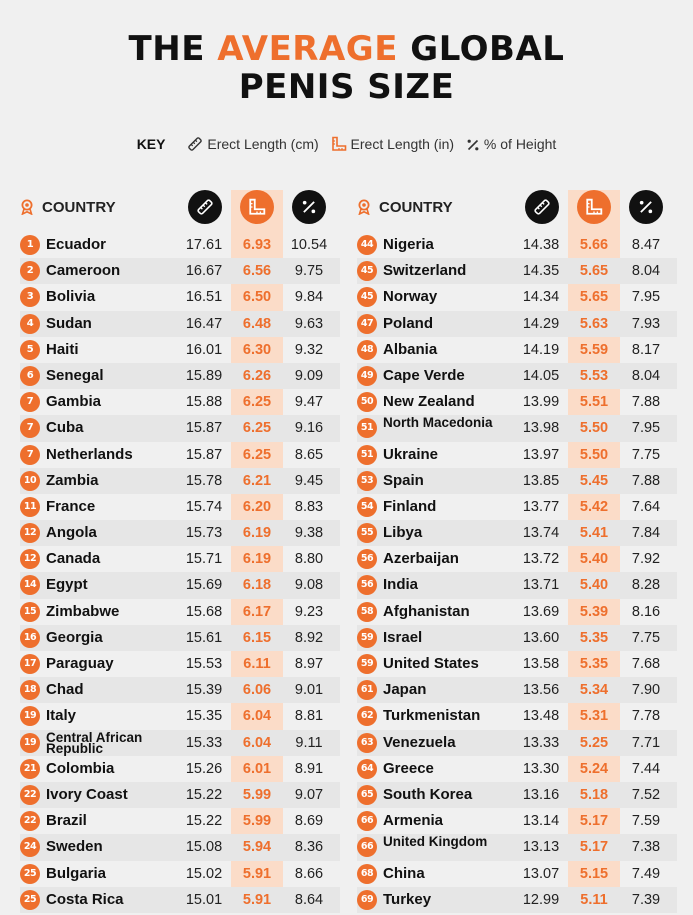 This screenshot has width=693, height=915. Describe the element at coordinates (180, 208) in the screenshot. I see `table-header-left: COUNTRY` at that location.